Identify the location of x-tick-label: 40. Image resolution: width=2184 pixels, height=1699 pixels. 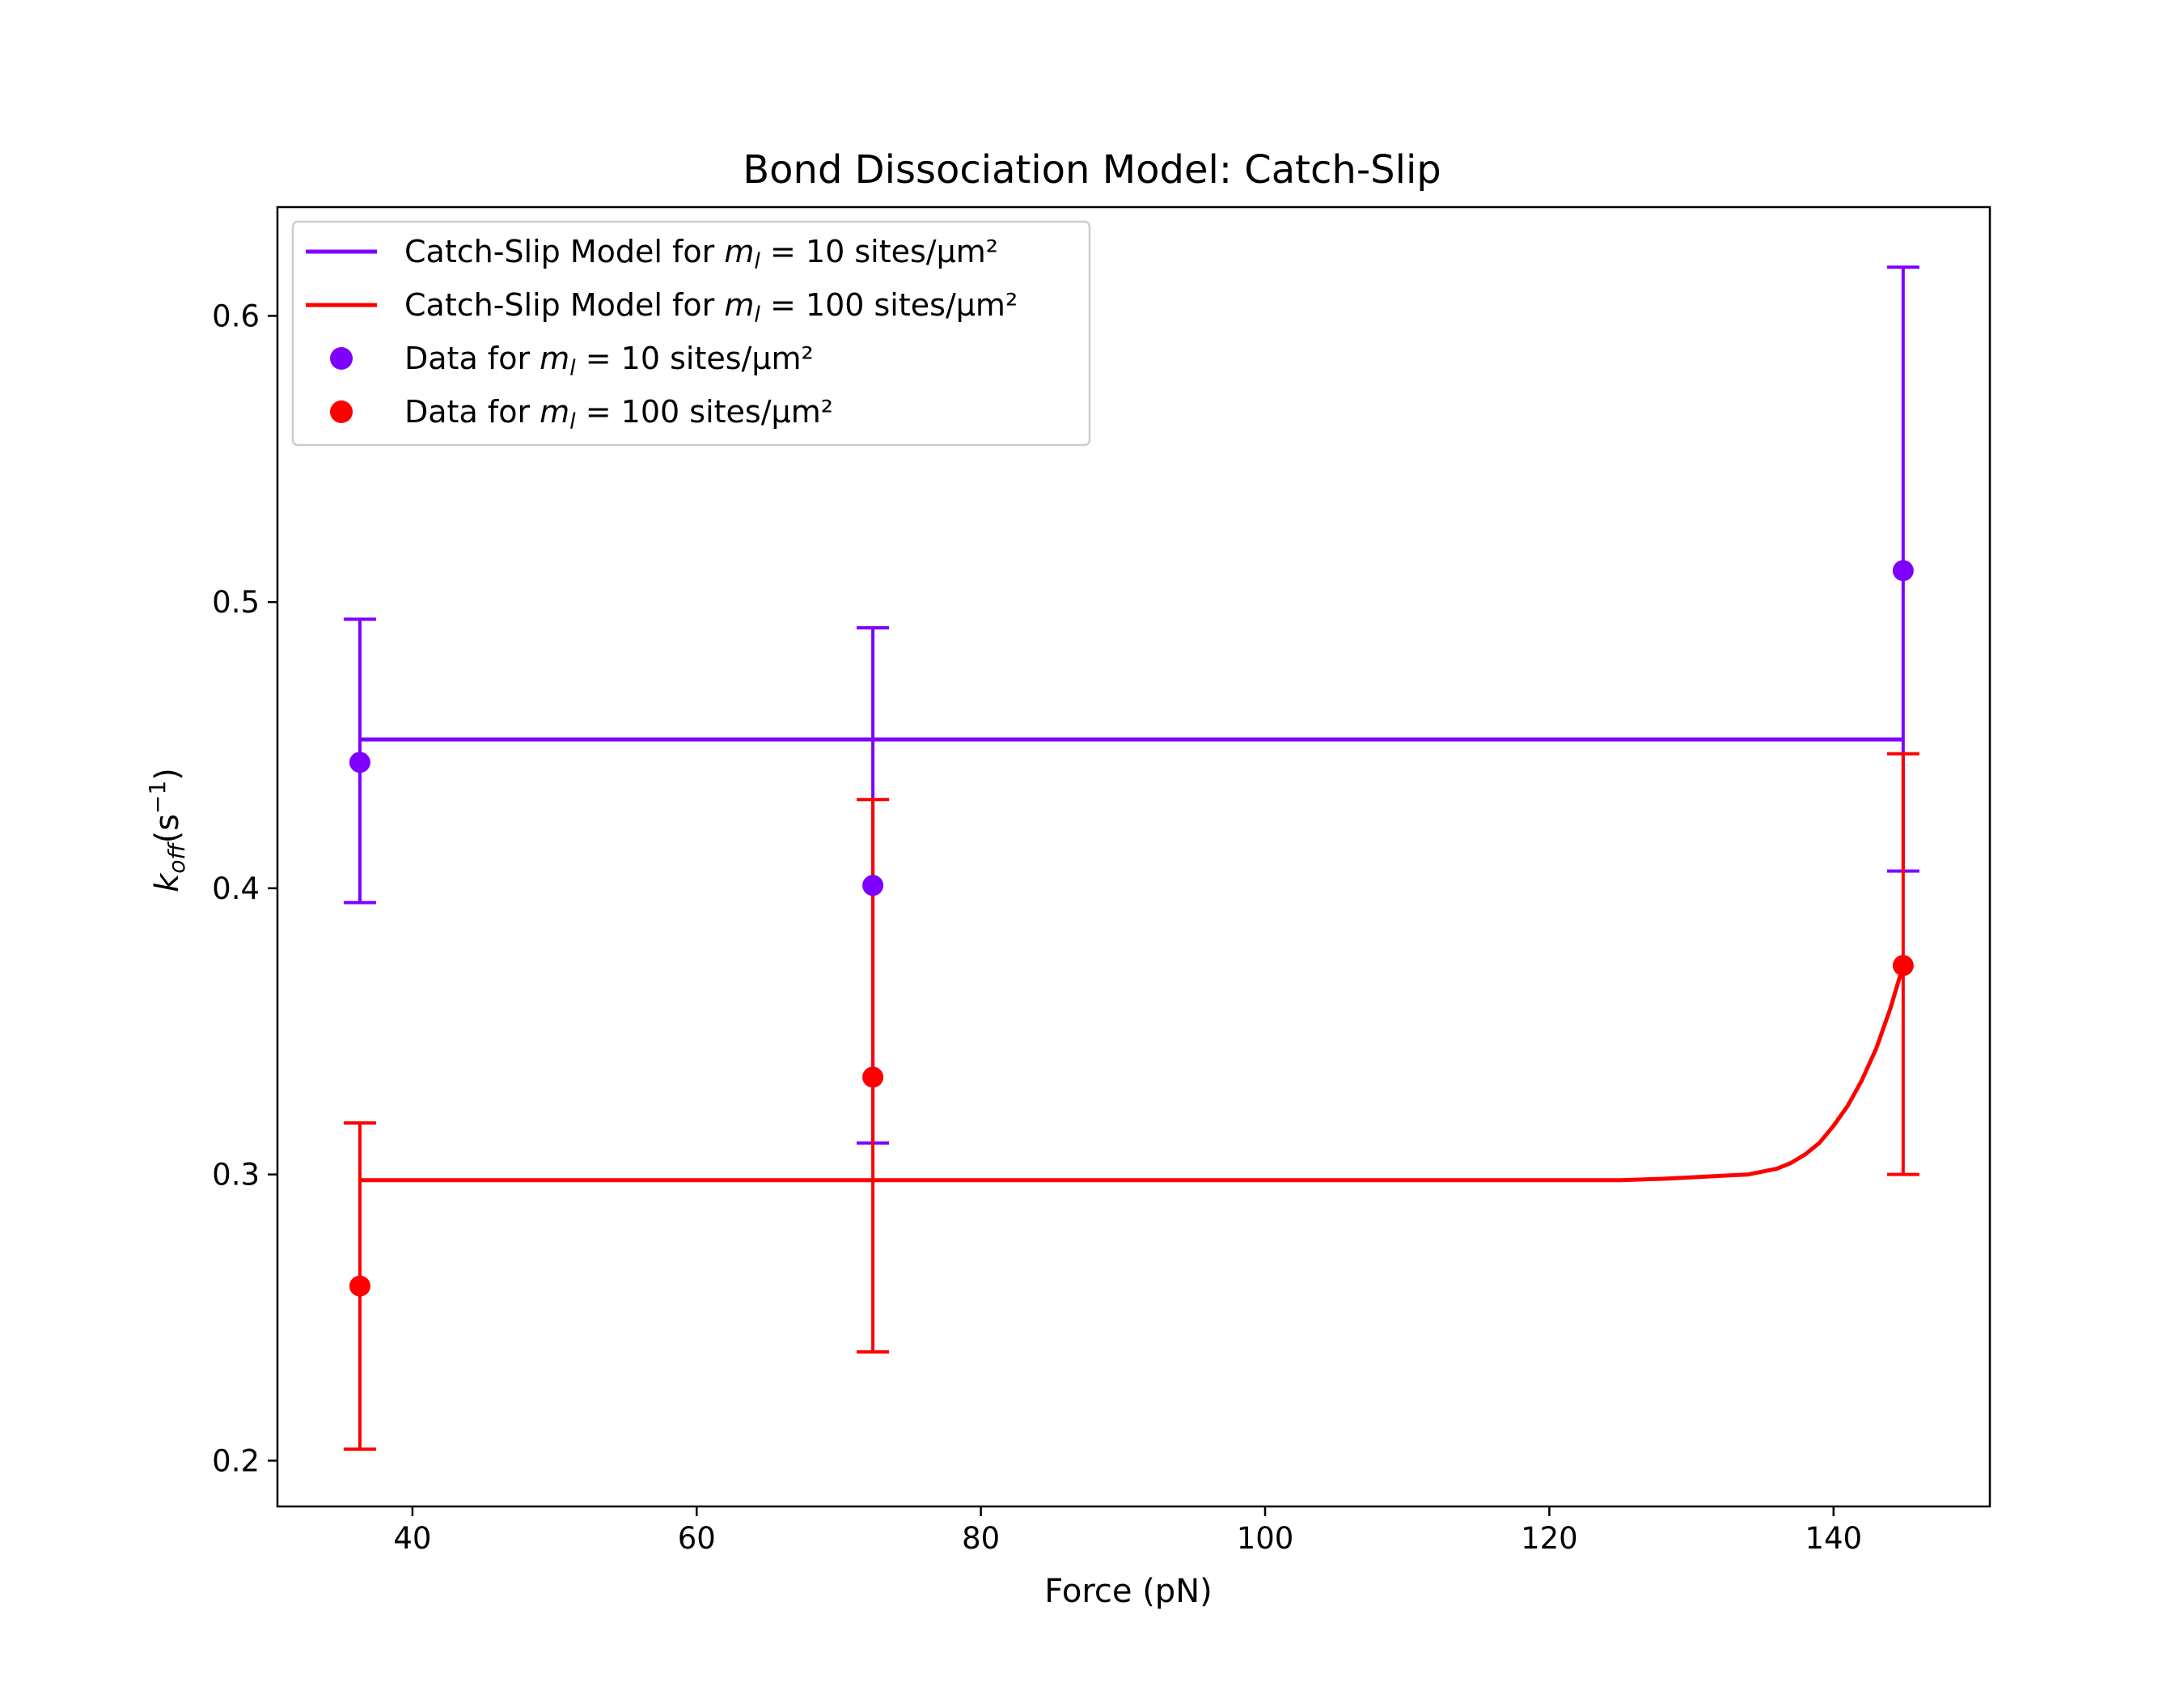
(412, 1538).